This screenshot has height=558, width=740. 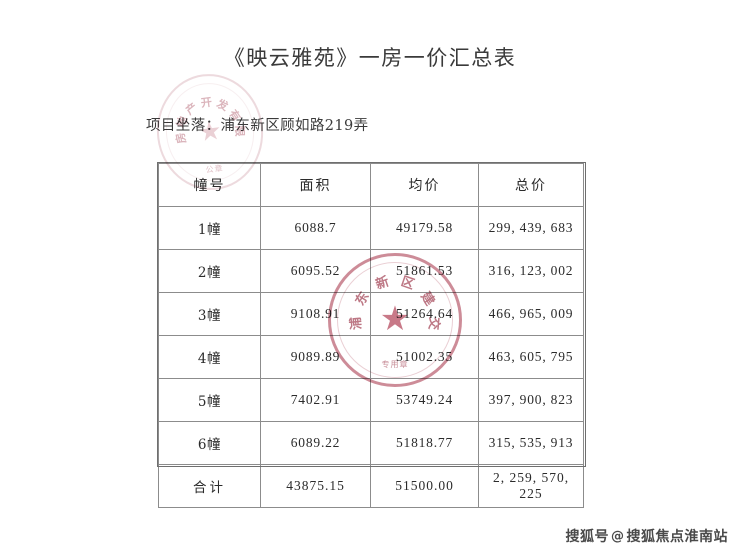 I want to click on cell-area: 9089.89, so click(x=315, y=357).